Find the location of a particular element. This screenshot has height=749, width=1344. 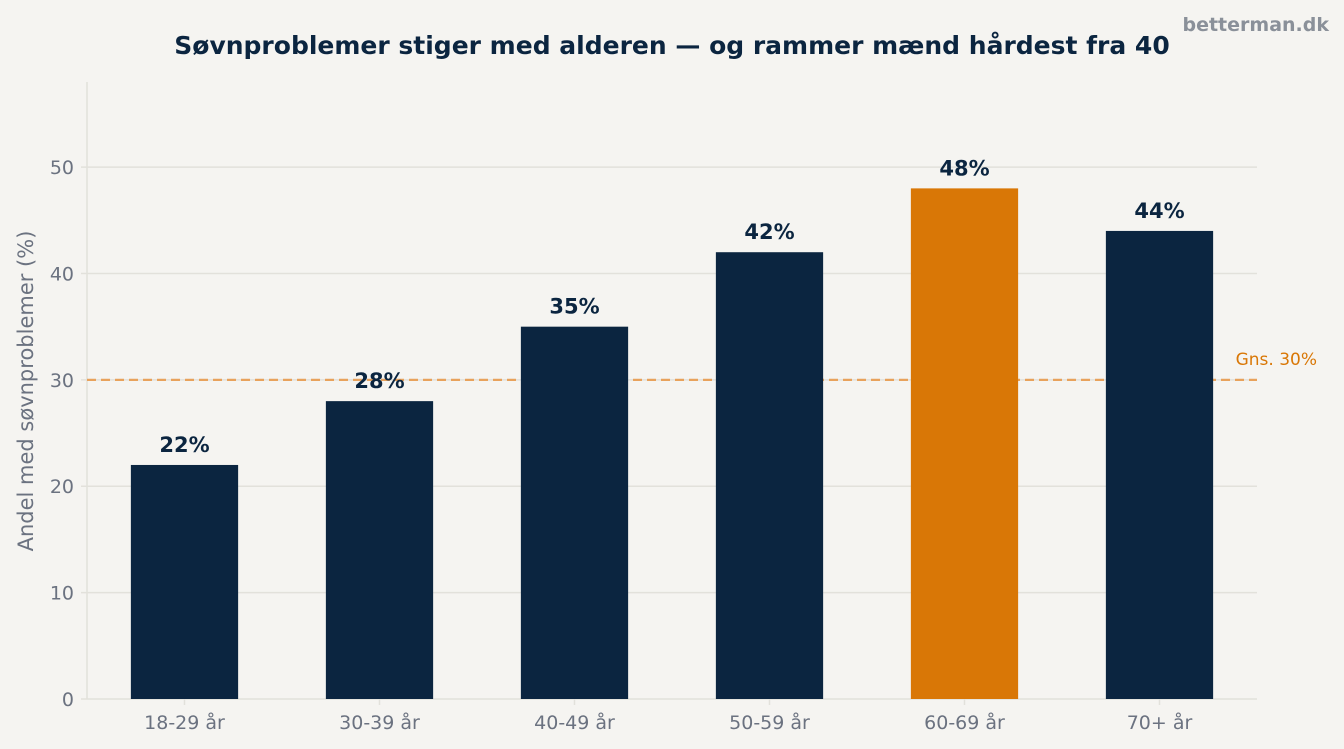

reference-line-label: Gns. 30% is located at coordinates (1276, 360).